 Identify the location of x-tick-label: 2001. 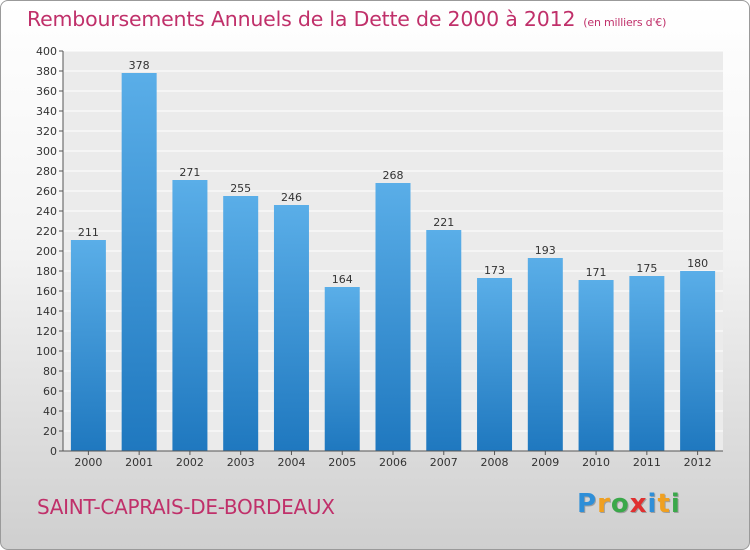
(139, 462).